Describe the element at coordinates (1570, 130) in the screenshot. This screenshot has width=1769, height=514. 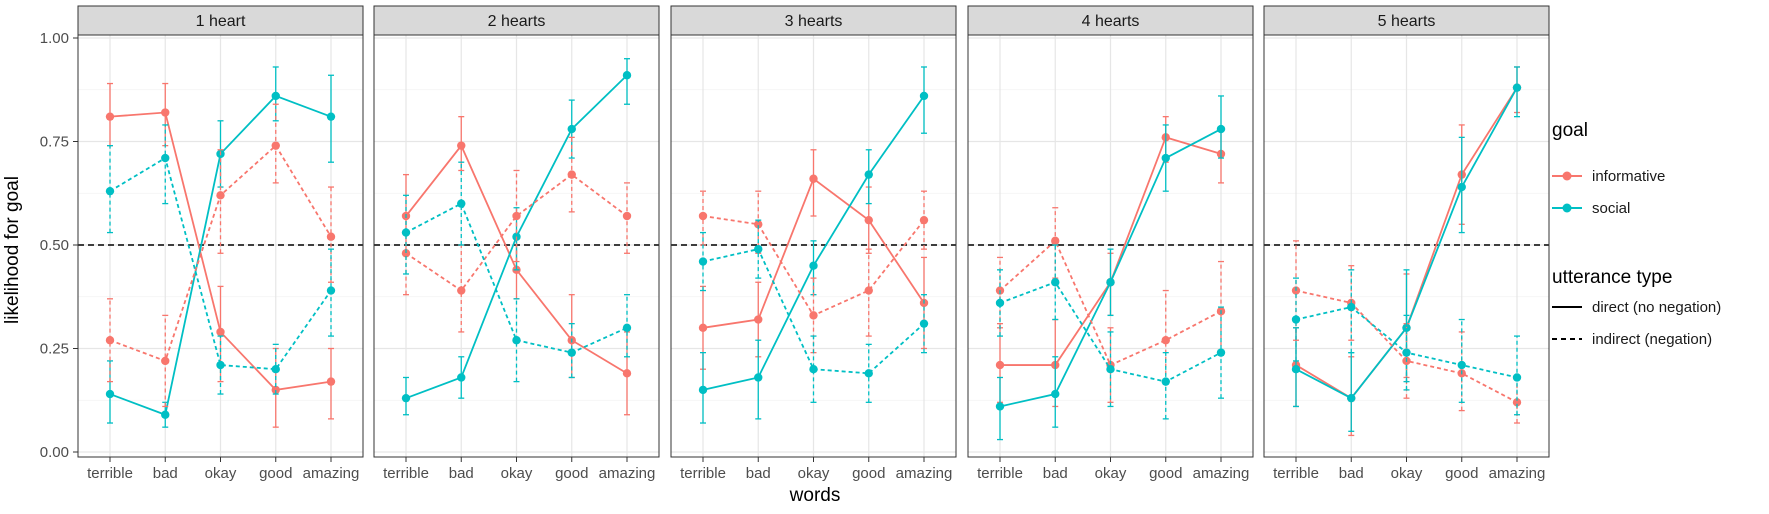
I see `legend-goal-title: goal` at that location.